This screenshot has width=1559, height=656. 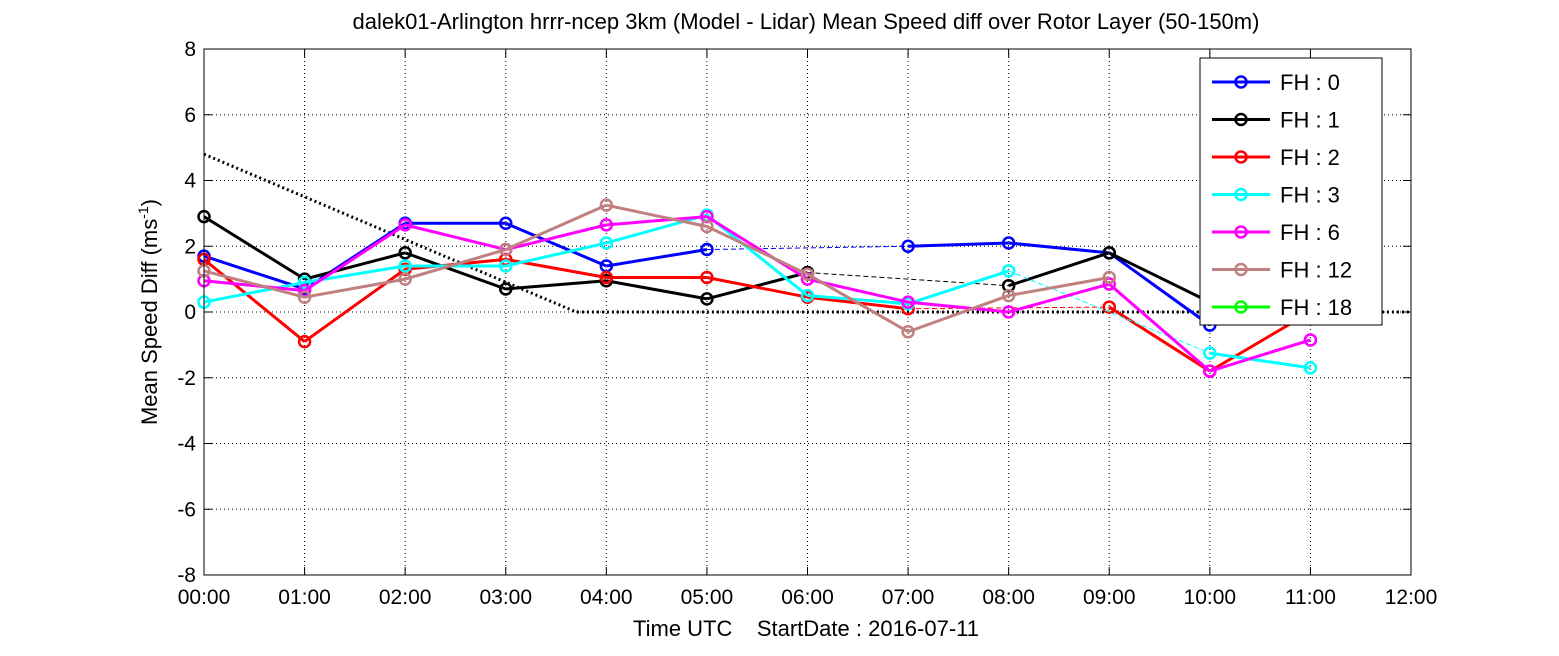 I want to click on x-tick-label: 02:00, so click(x=405, y=597).